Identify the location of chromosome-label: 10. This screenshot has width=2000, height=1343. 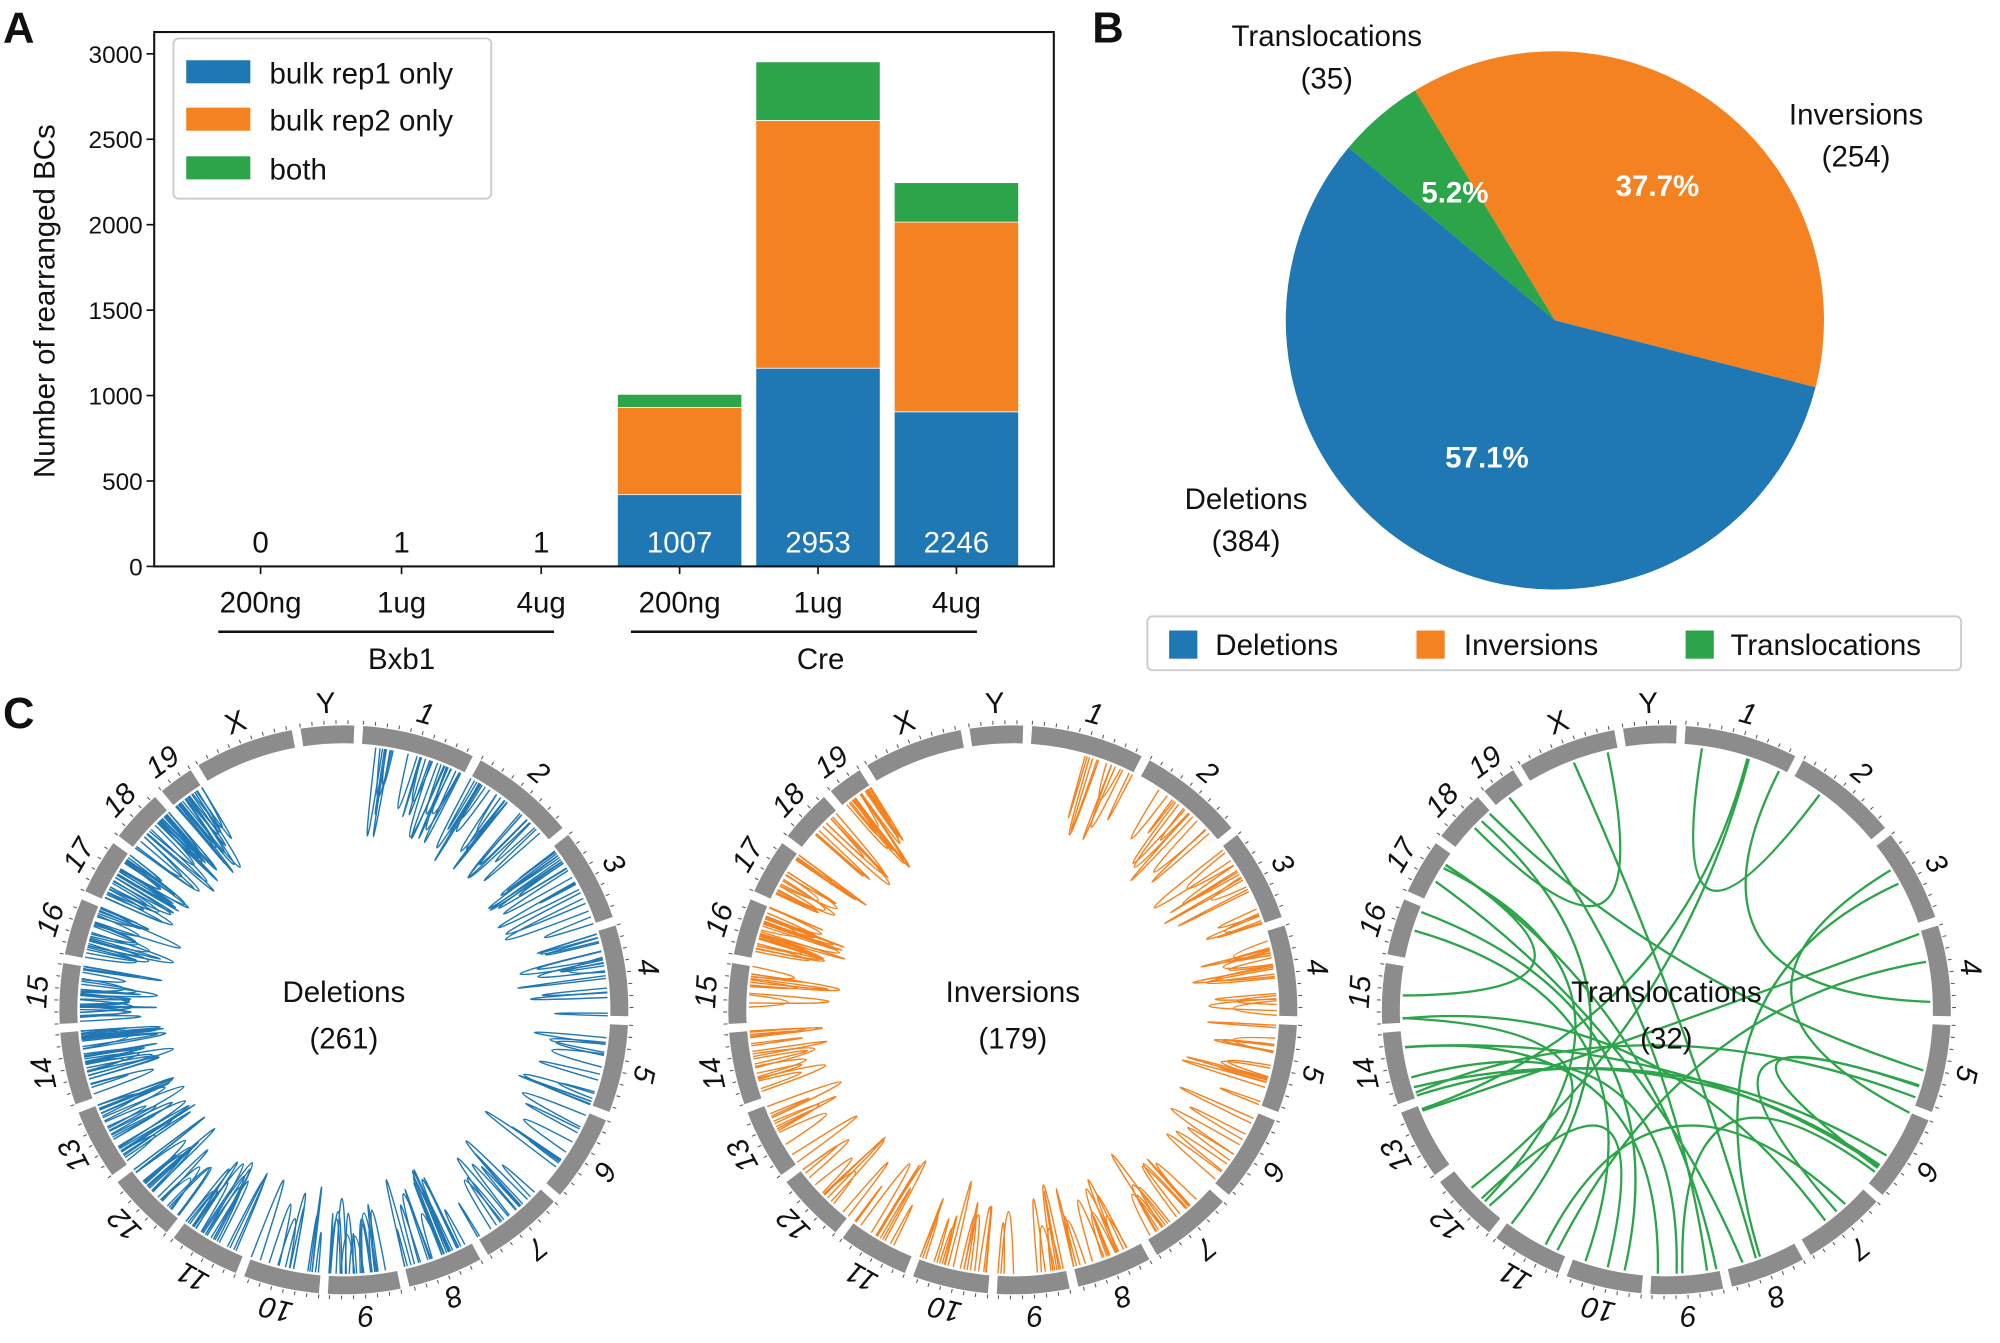
(1598, 1309).